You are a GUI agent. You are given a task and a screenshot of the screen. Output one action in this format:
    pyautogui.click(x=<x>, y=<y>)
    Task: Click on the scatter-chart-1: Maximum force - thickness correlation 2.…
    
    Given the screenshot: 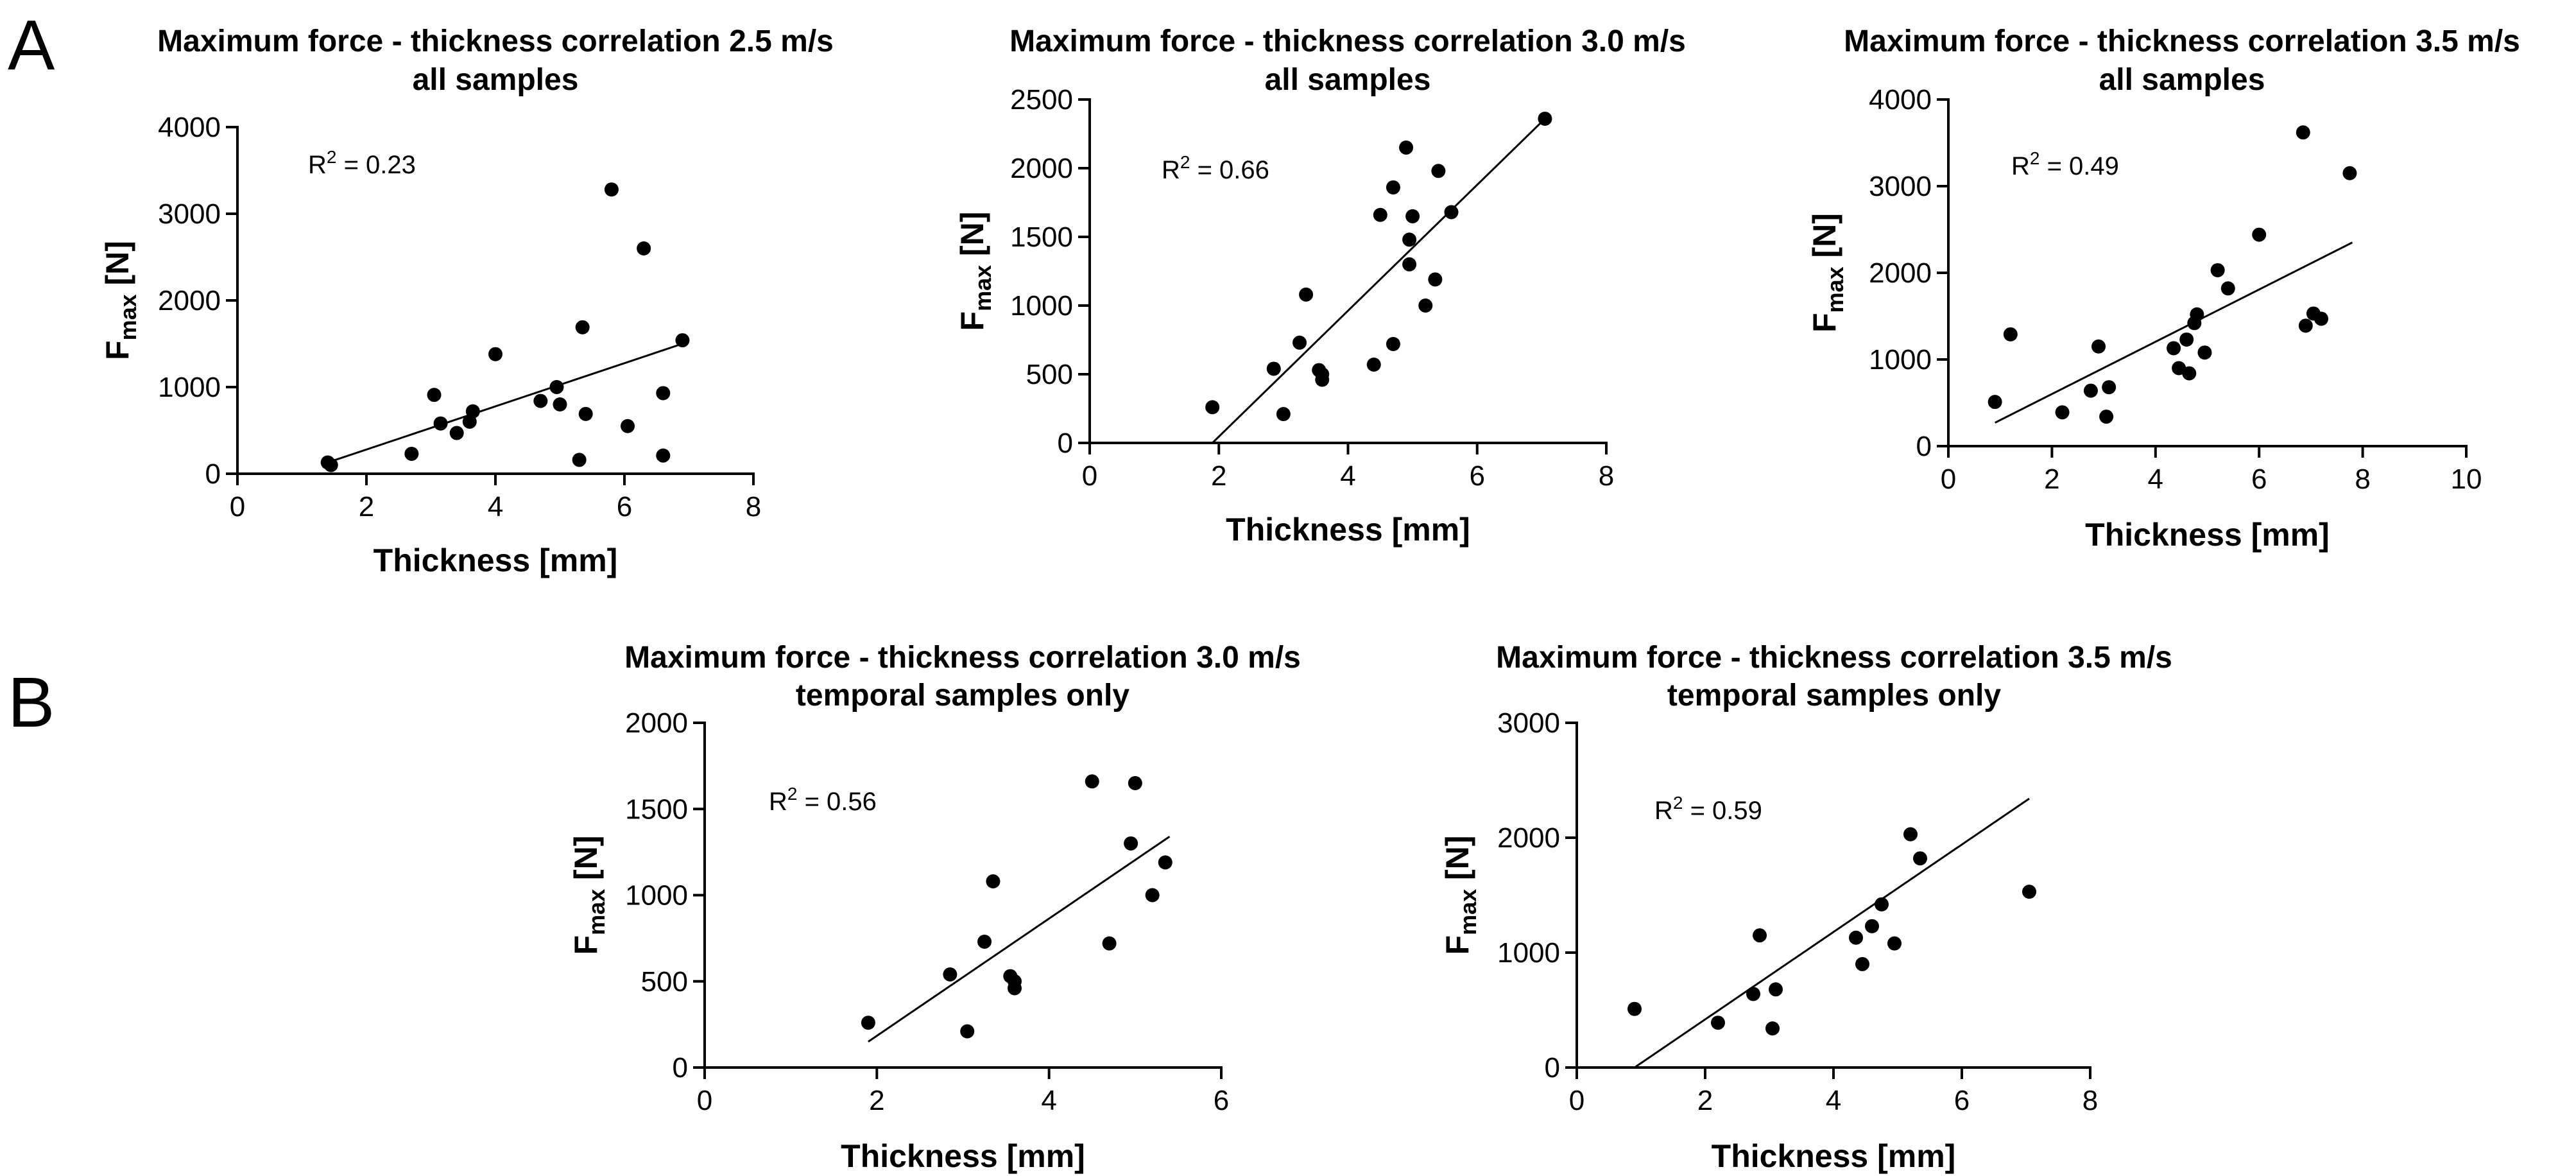 What is the action you would take?
    pyautogui.click(x=466, y=301)
    